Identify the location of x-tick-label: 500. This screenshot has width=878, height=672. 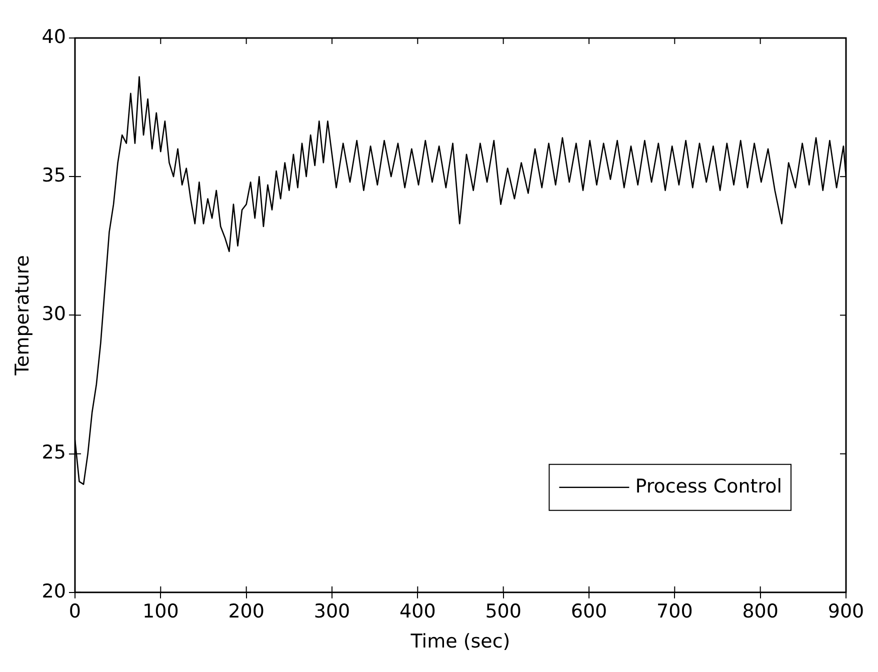
(503, 611).